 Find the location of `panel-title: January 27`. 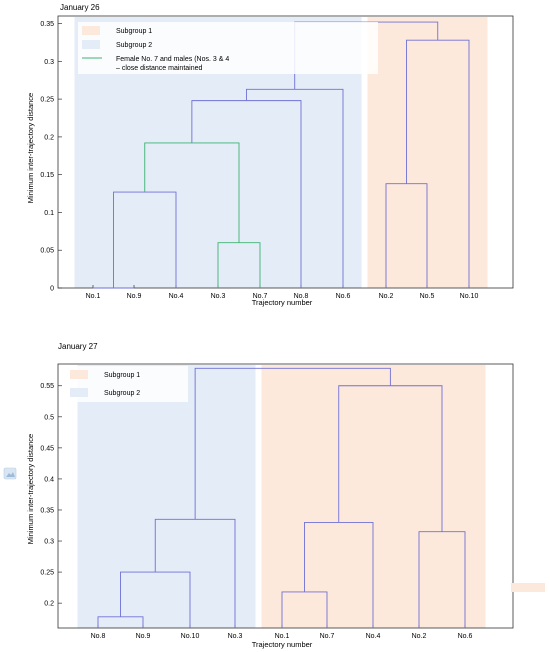

panel-title: January 27 is located at coordinates (78, 346).